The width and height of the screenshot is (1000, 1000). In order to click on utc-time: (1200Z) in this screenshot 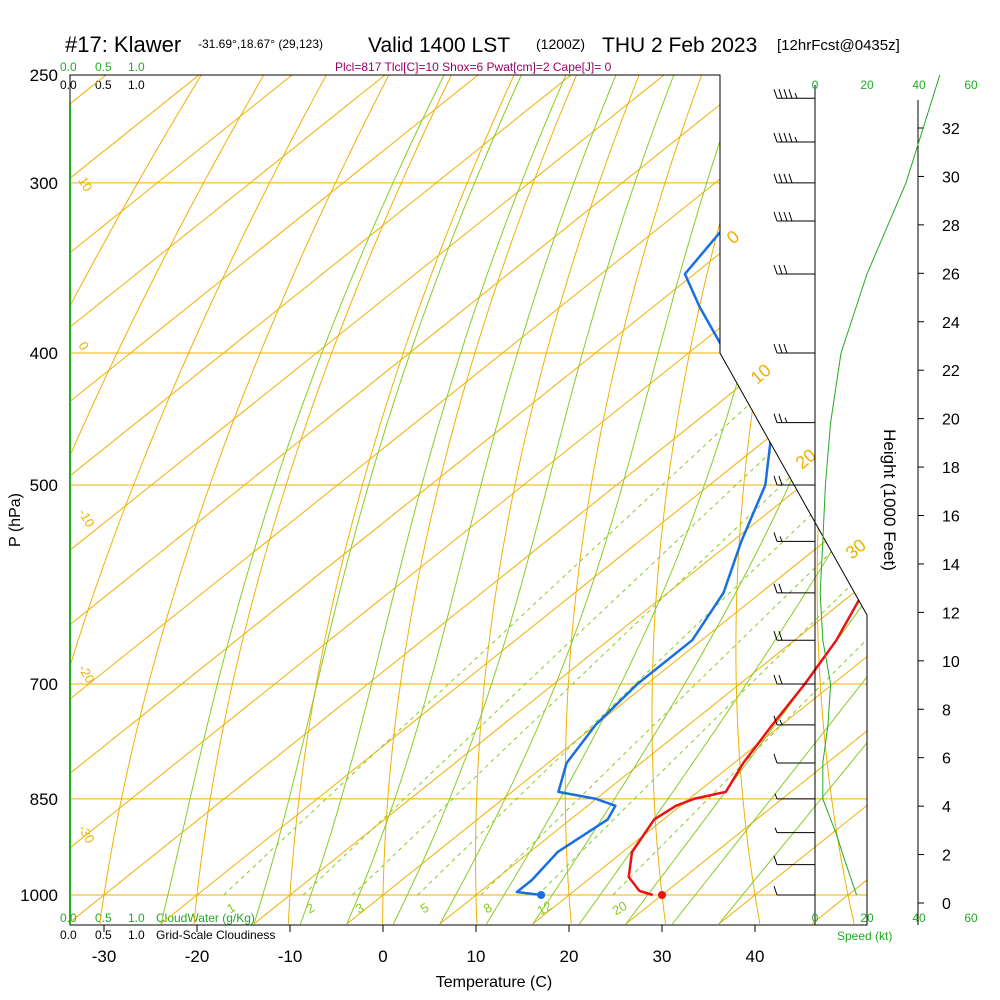, I will do `click(560, 44)`.